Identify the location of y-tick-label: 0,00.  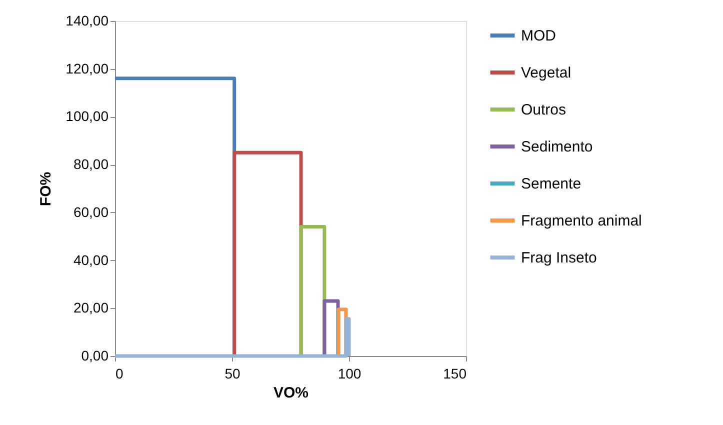
(95, 356).